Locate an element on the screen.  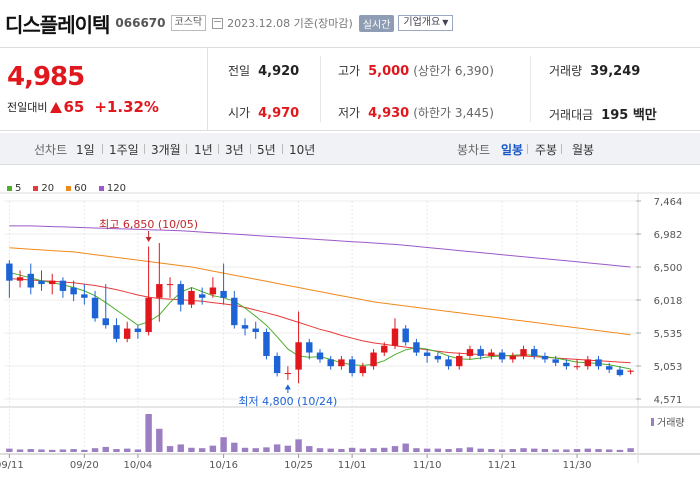
price-change-row: 전일대비 65 +1.32% is located at coordinates (83, 107).